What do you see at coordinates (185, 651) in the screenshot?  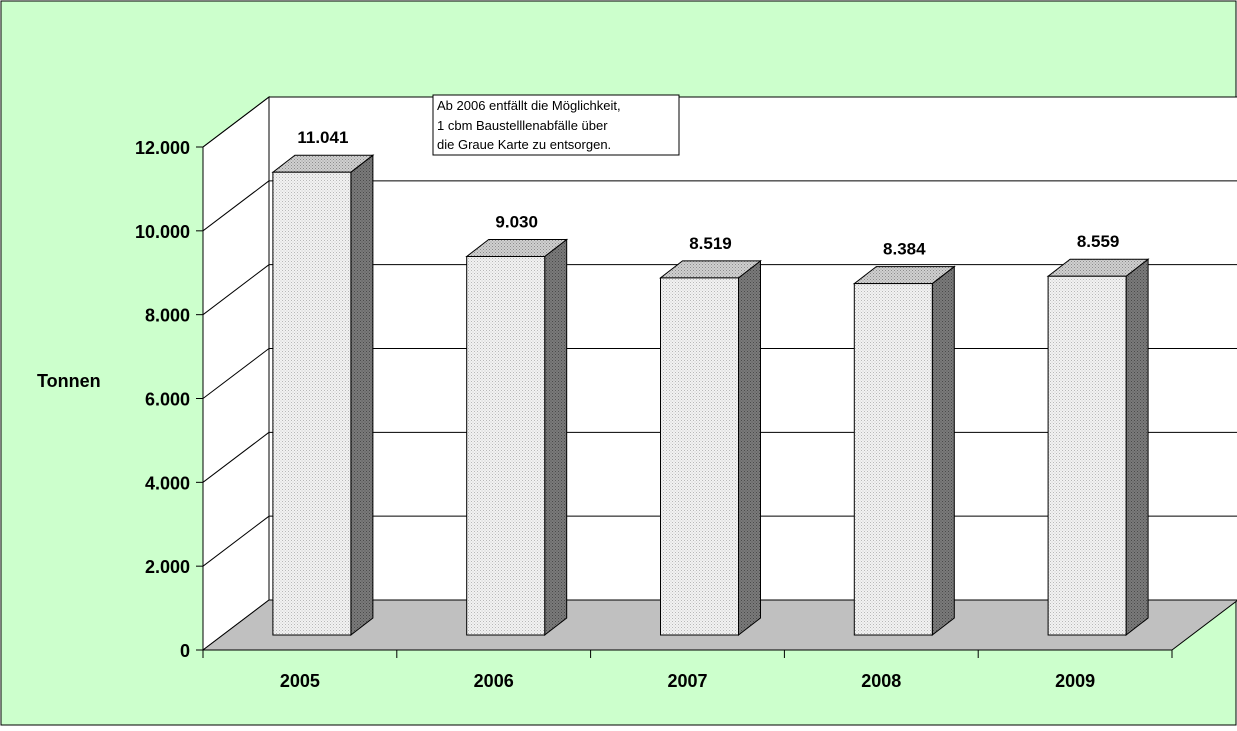 I see `y-tick-label: 0` at bounding box center [185, 651].